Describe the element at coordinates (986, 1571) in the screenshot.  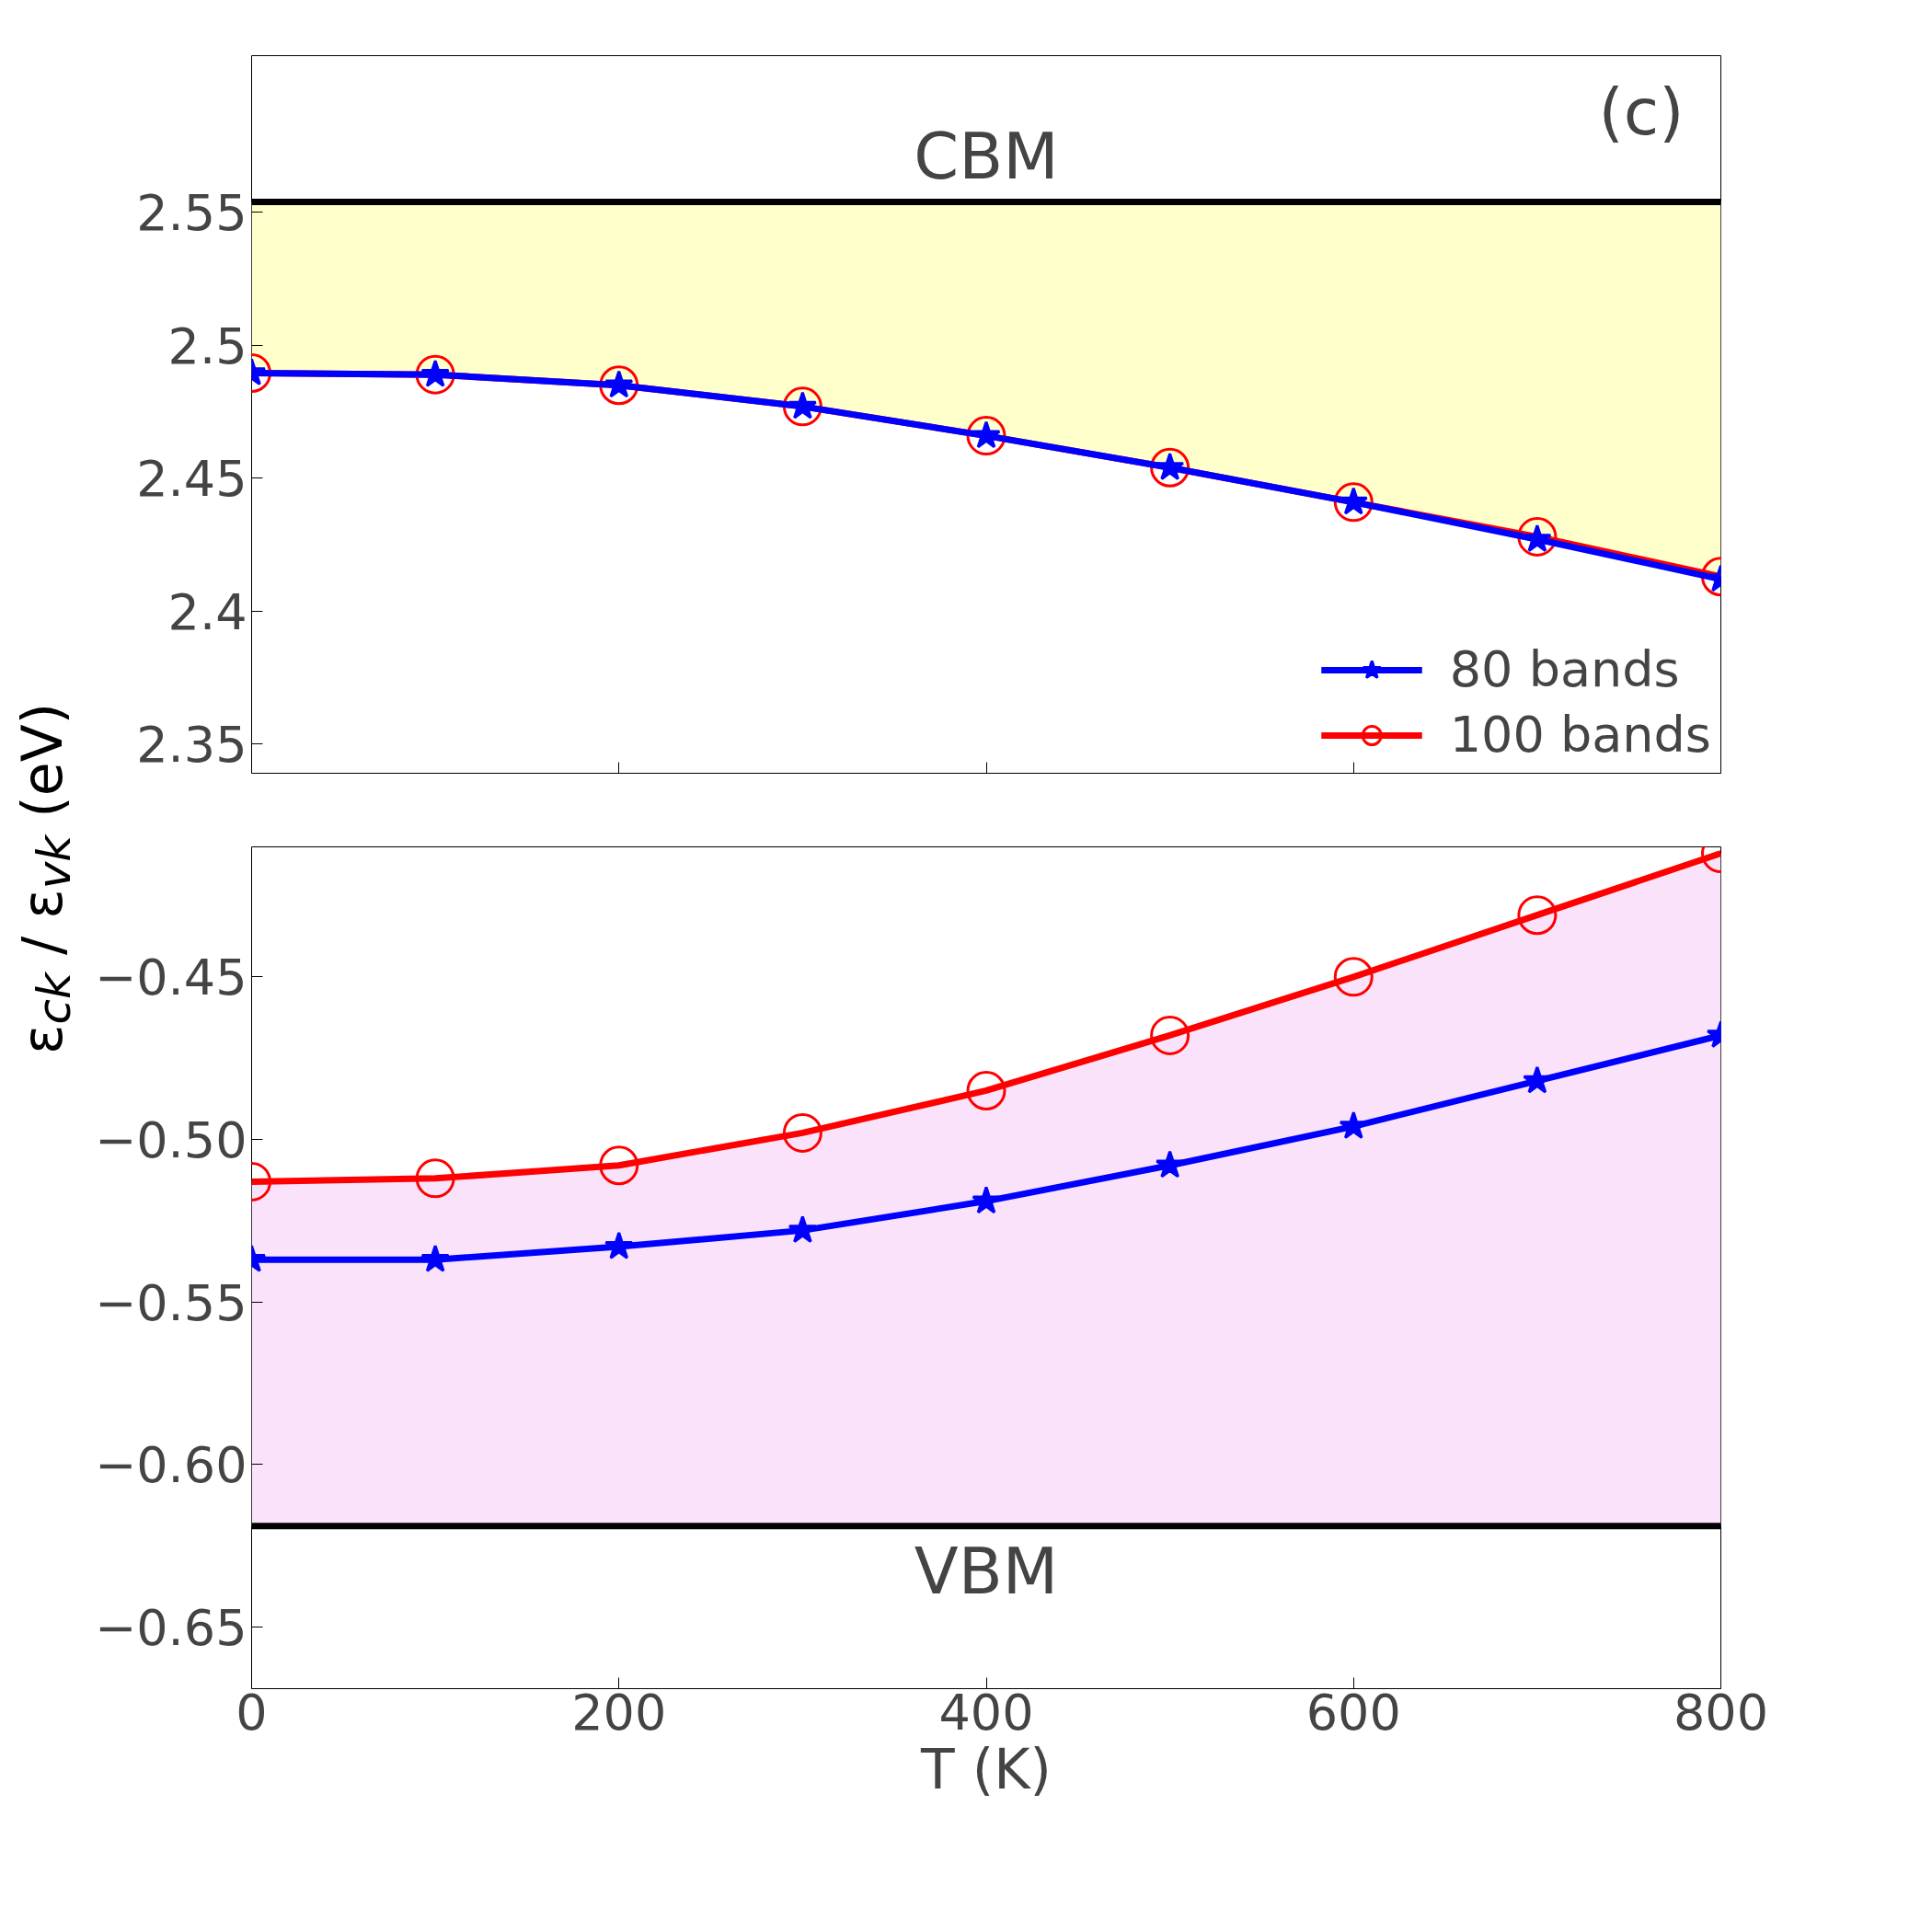
I see `ref-line-label: VBM` at that location.